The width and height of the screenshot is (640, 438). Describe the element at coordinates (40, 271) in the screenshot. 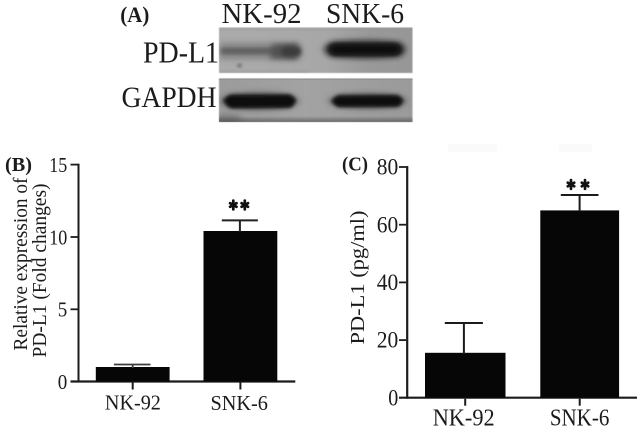

I see `svg-text: PD-L1 (Fold changes)` at that location.